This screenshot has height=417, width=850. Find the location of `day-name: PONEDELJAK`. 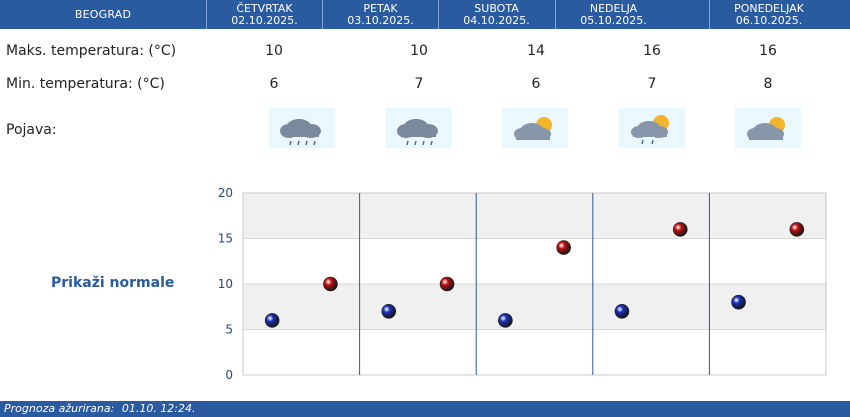

day-name: PONEDELJAK is located at coordinates (769, 8).